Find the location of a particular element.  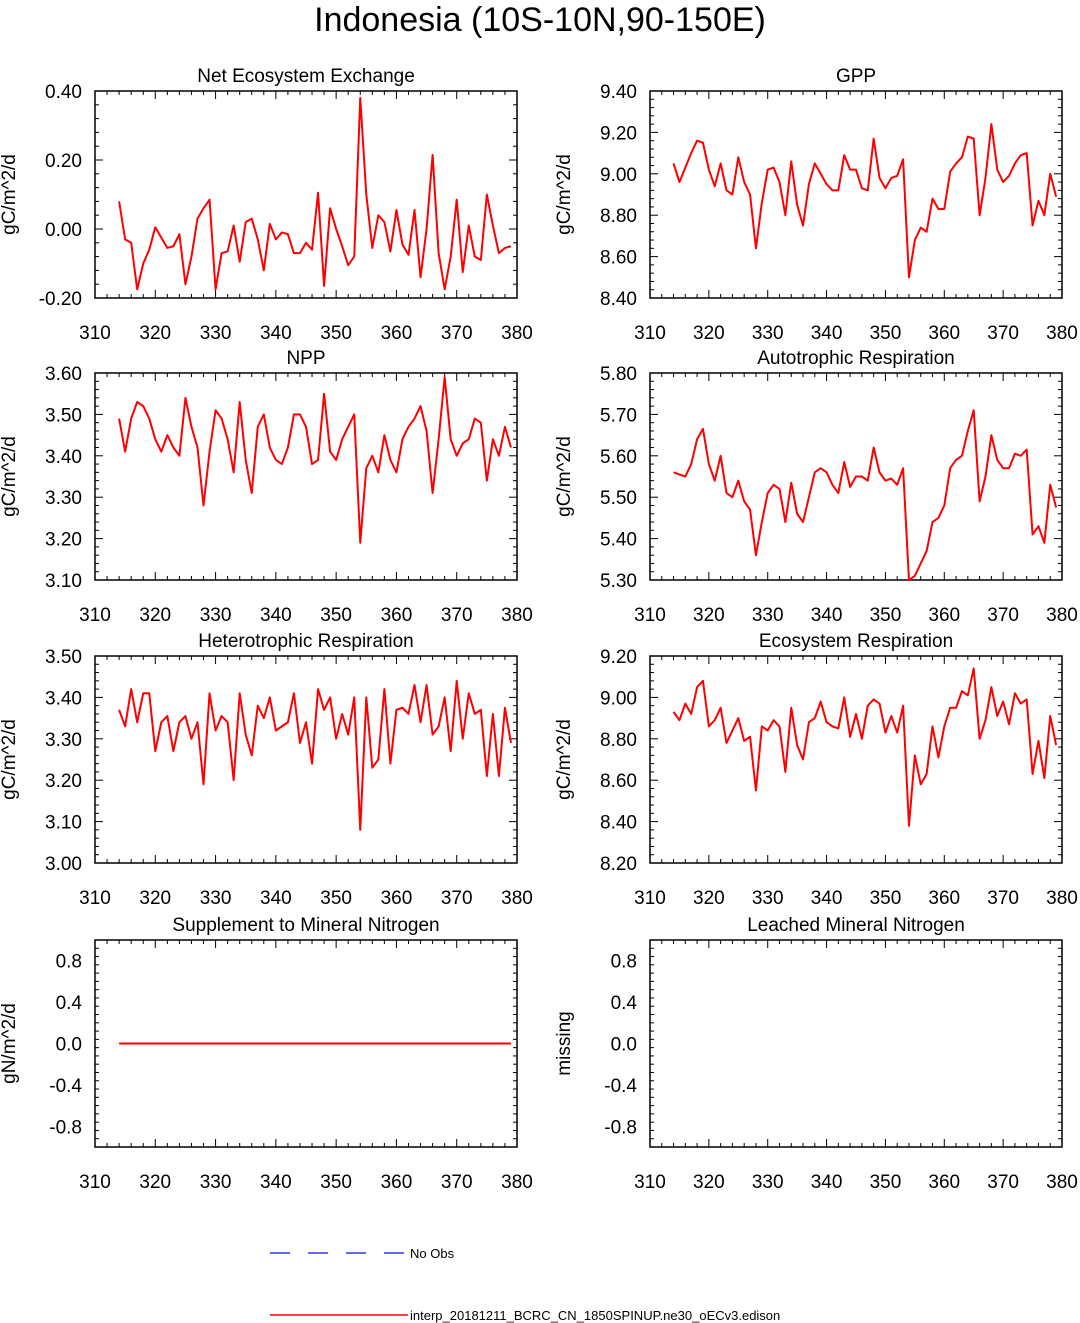

y-tick-label: 3.10 is located at coordinates (63, 823).